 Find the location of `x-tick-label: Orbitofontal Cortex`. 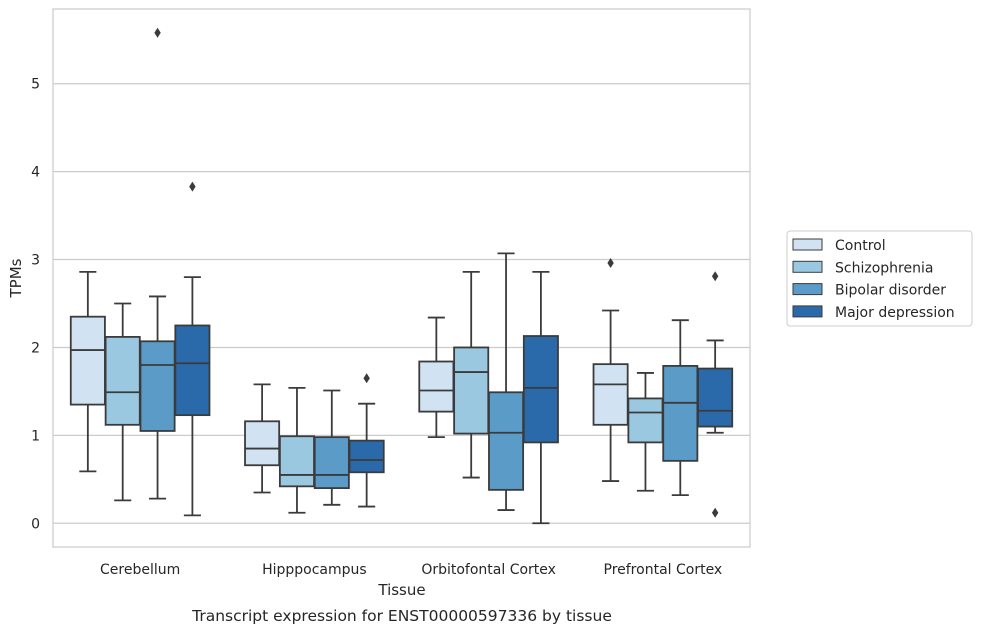

x-tick-label: Orbitofontal Cortex is located at coordinates (488, 570).